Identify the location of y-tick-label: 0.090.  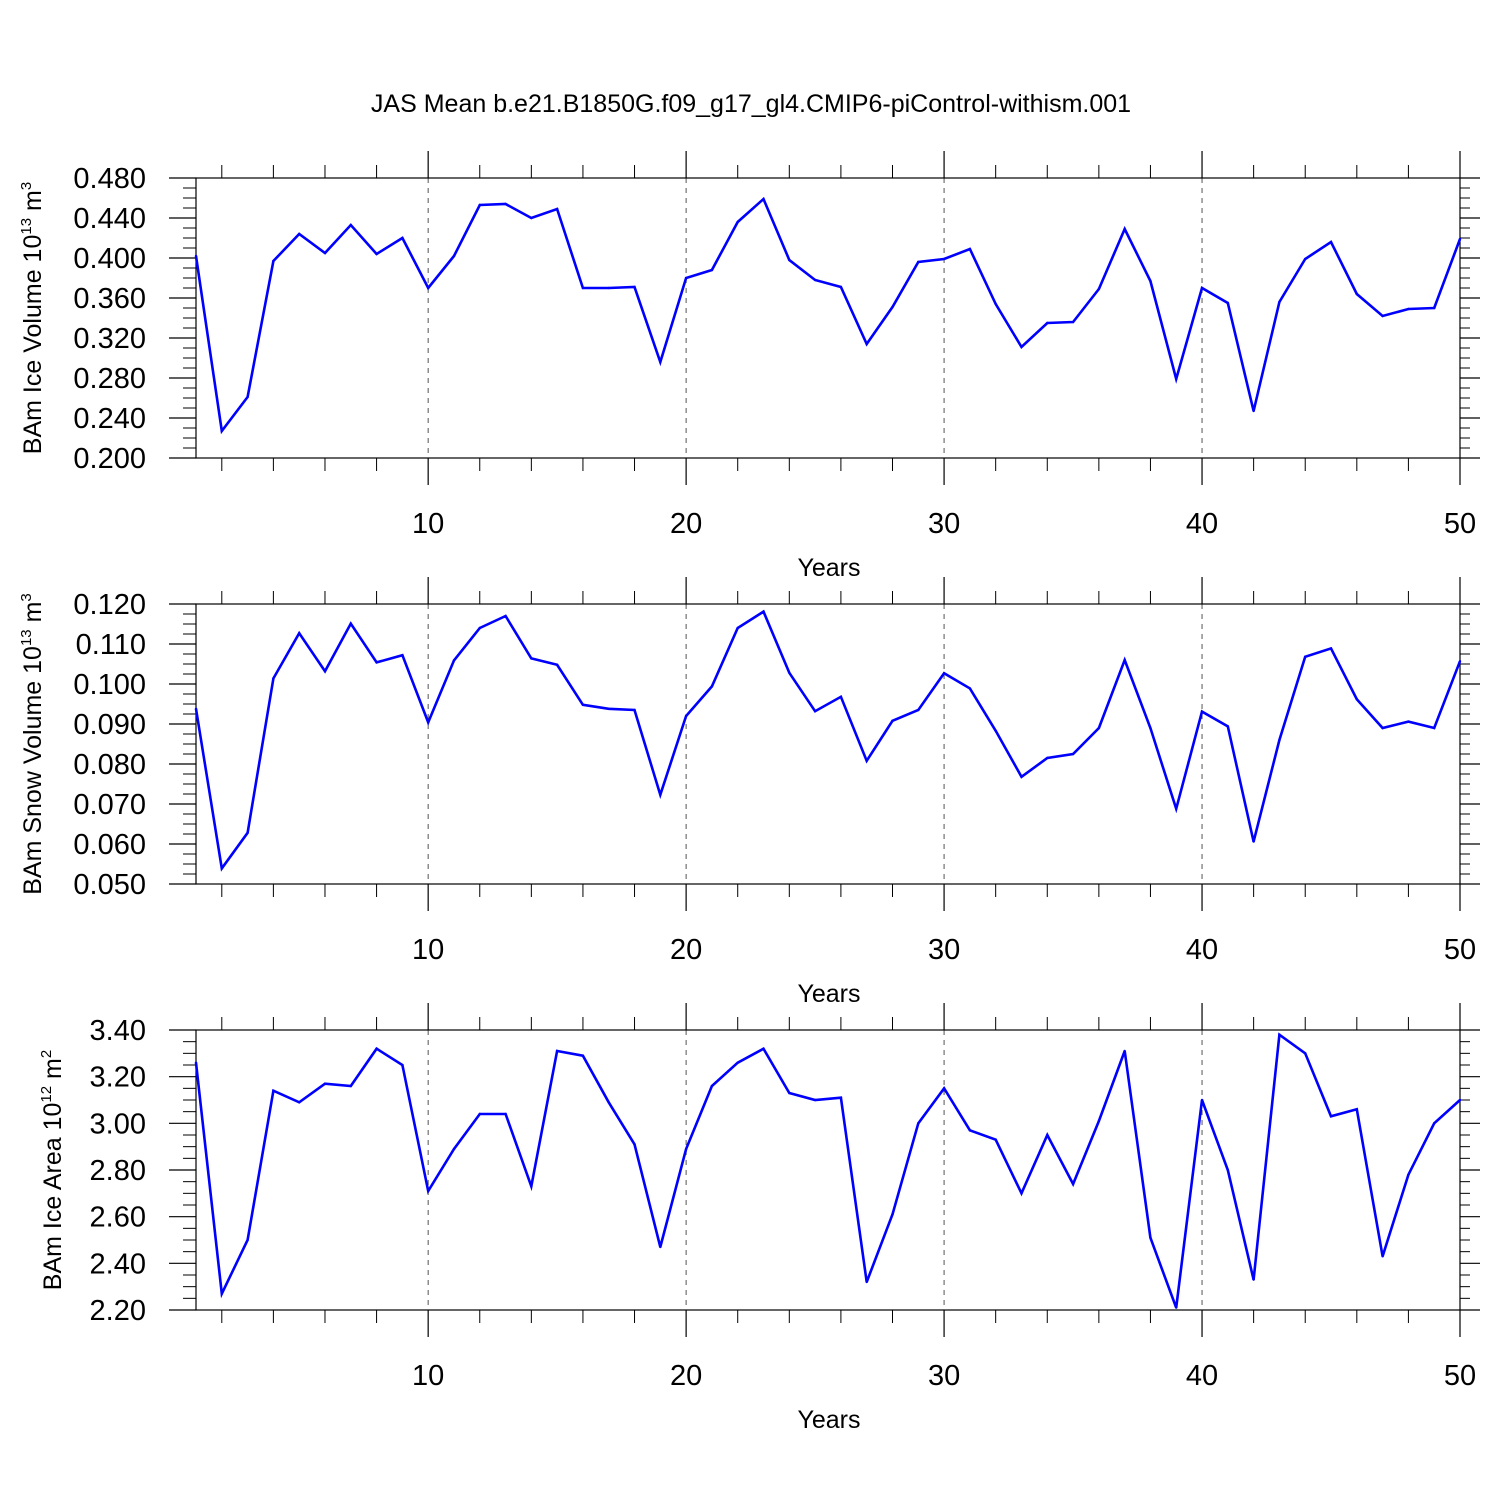
(109, 725).